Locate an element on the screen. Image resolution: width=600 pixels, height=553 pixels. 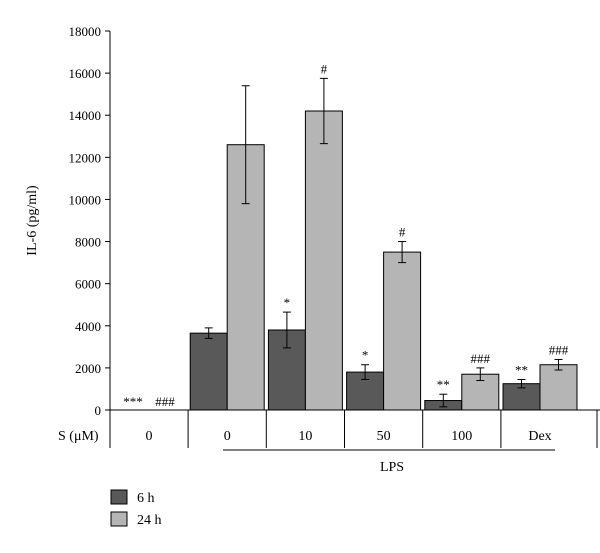
lps-group-label: LPS is located at coordinates (392, 467).